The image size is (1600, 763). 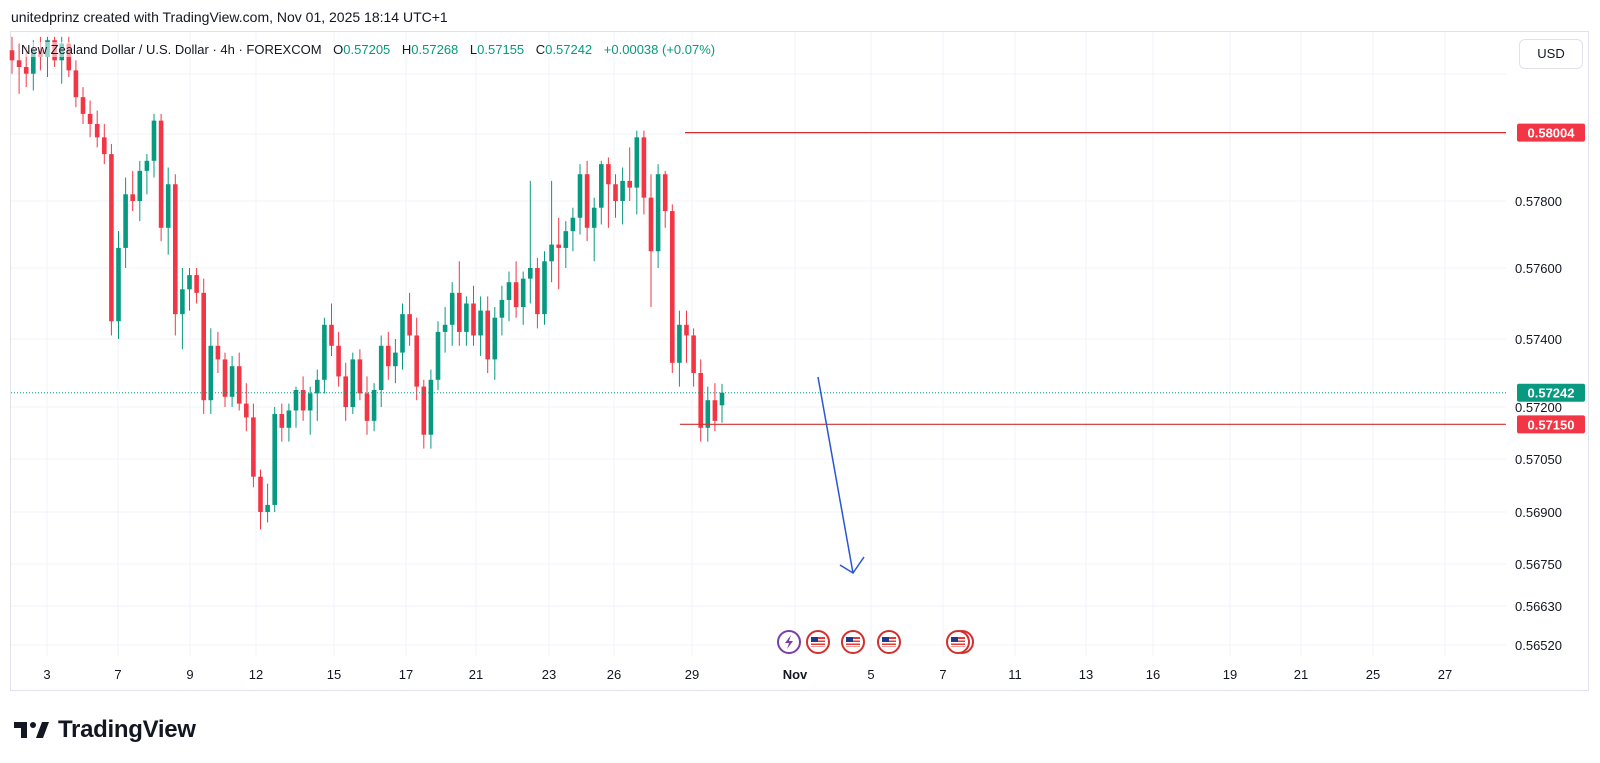 I want to click on currency-button: USD, so click(x=1551, y=54).